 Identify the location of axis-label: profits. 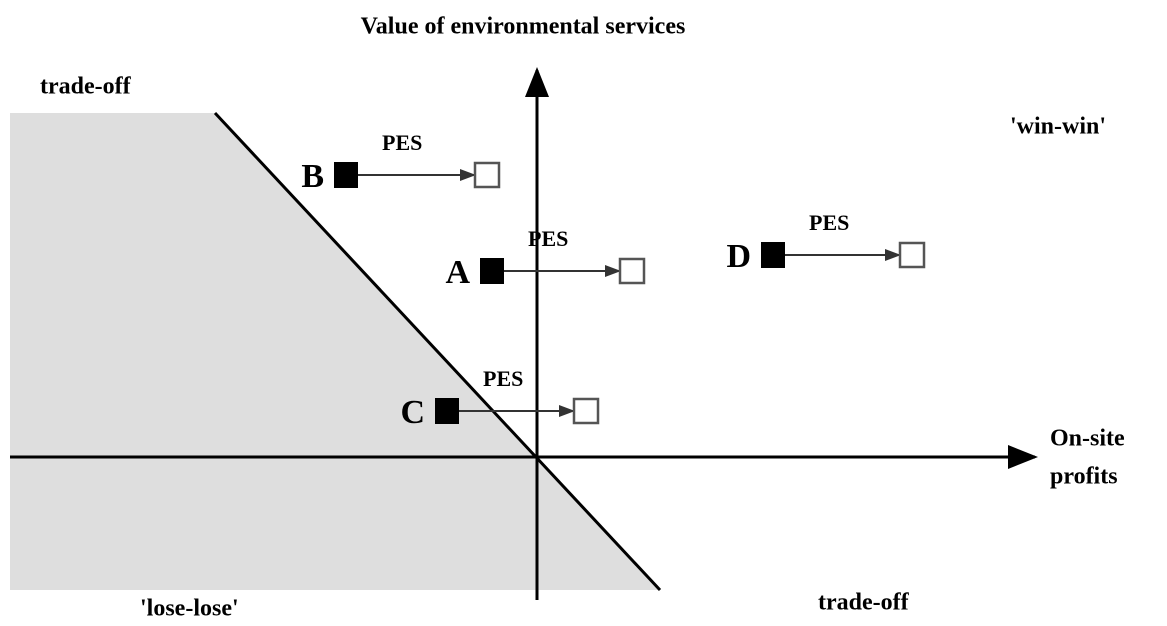
(1084, 477).